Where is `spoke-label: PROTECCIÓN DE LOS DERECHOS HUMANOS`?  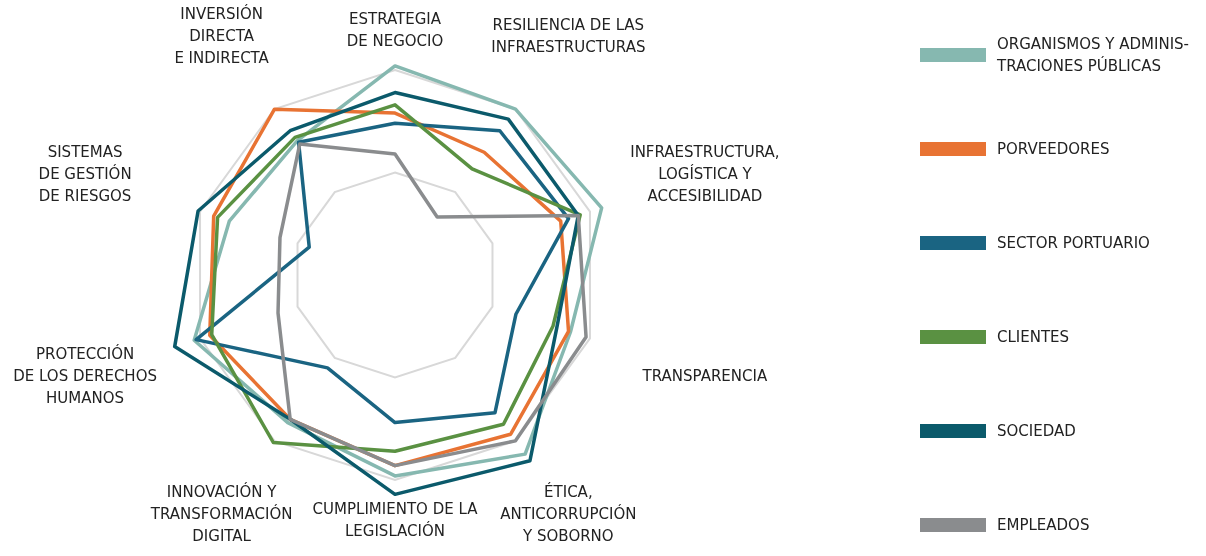 spoke-label: PROTECCIÓN DE LOS DERECHOS HUMANOS is located at coordinates (85, 375).